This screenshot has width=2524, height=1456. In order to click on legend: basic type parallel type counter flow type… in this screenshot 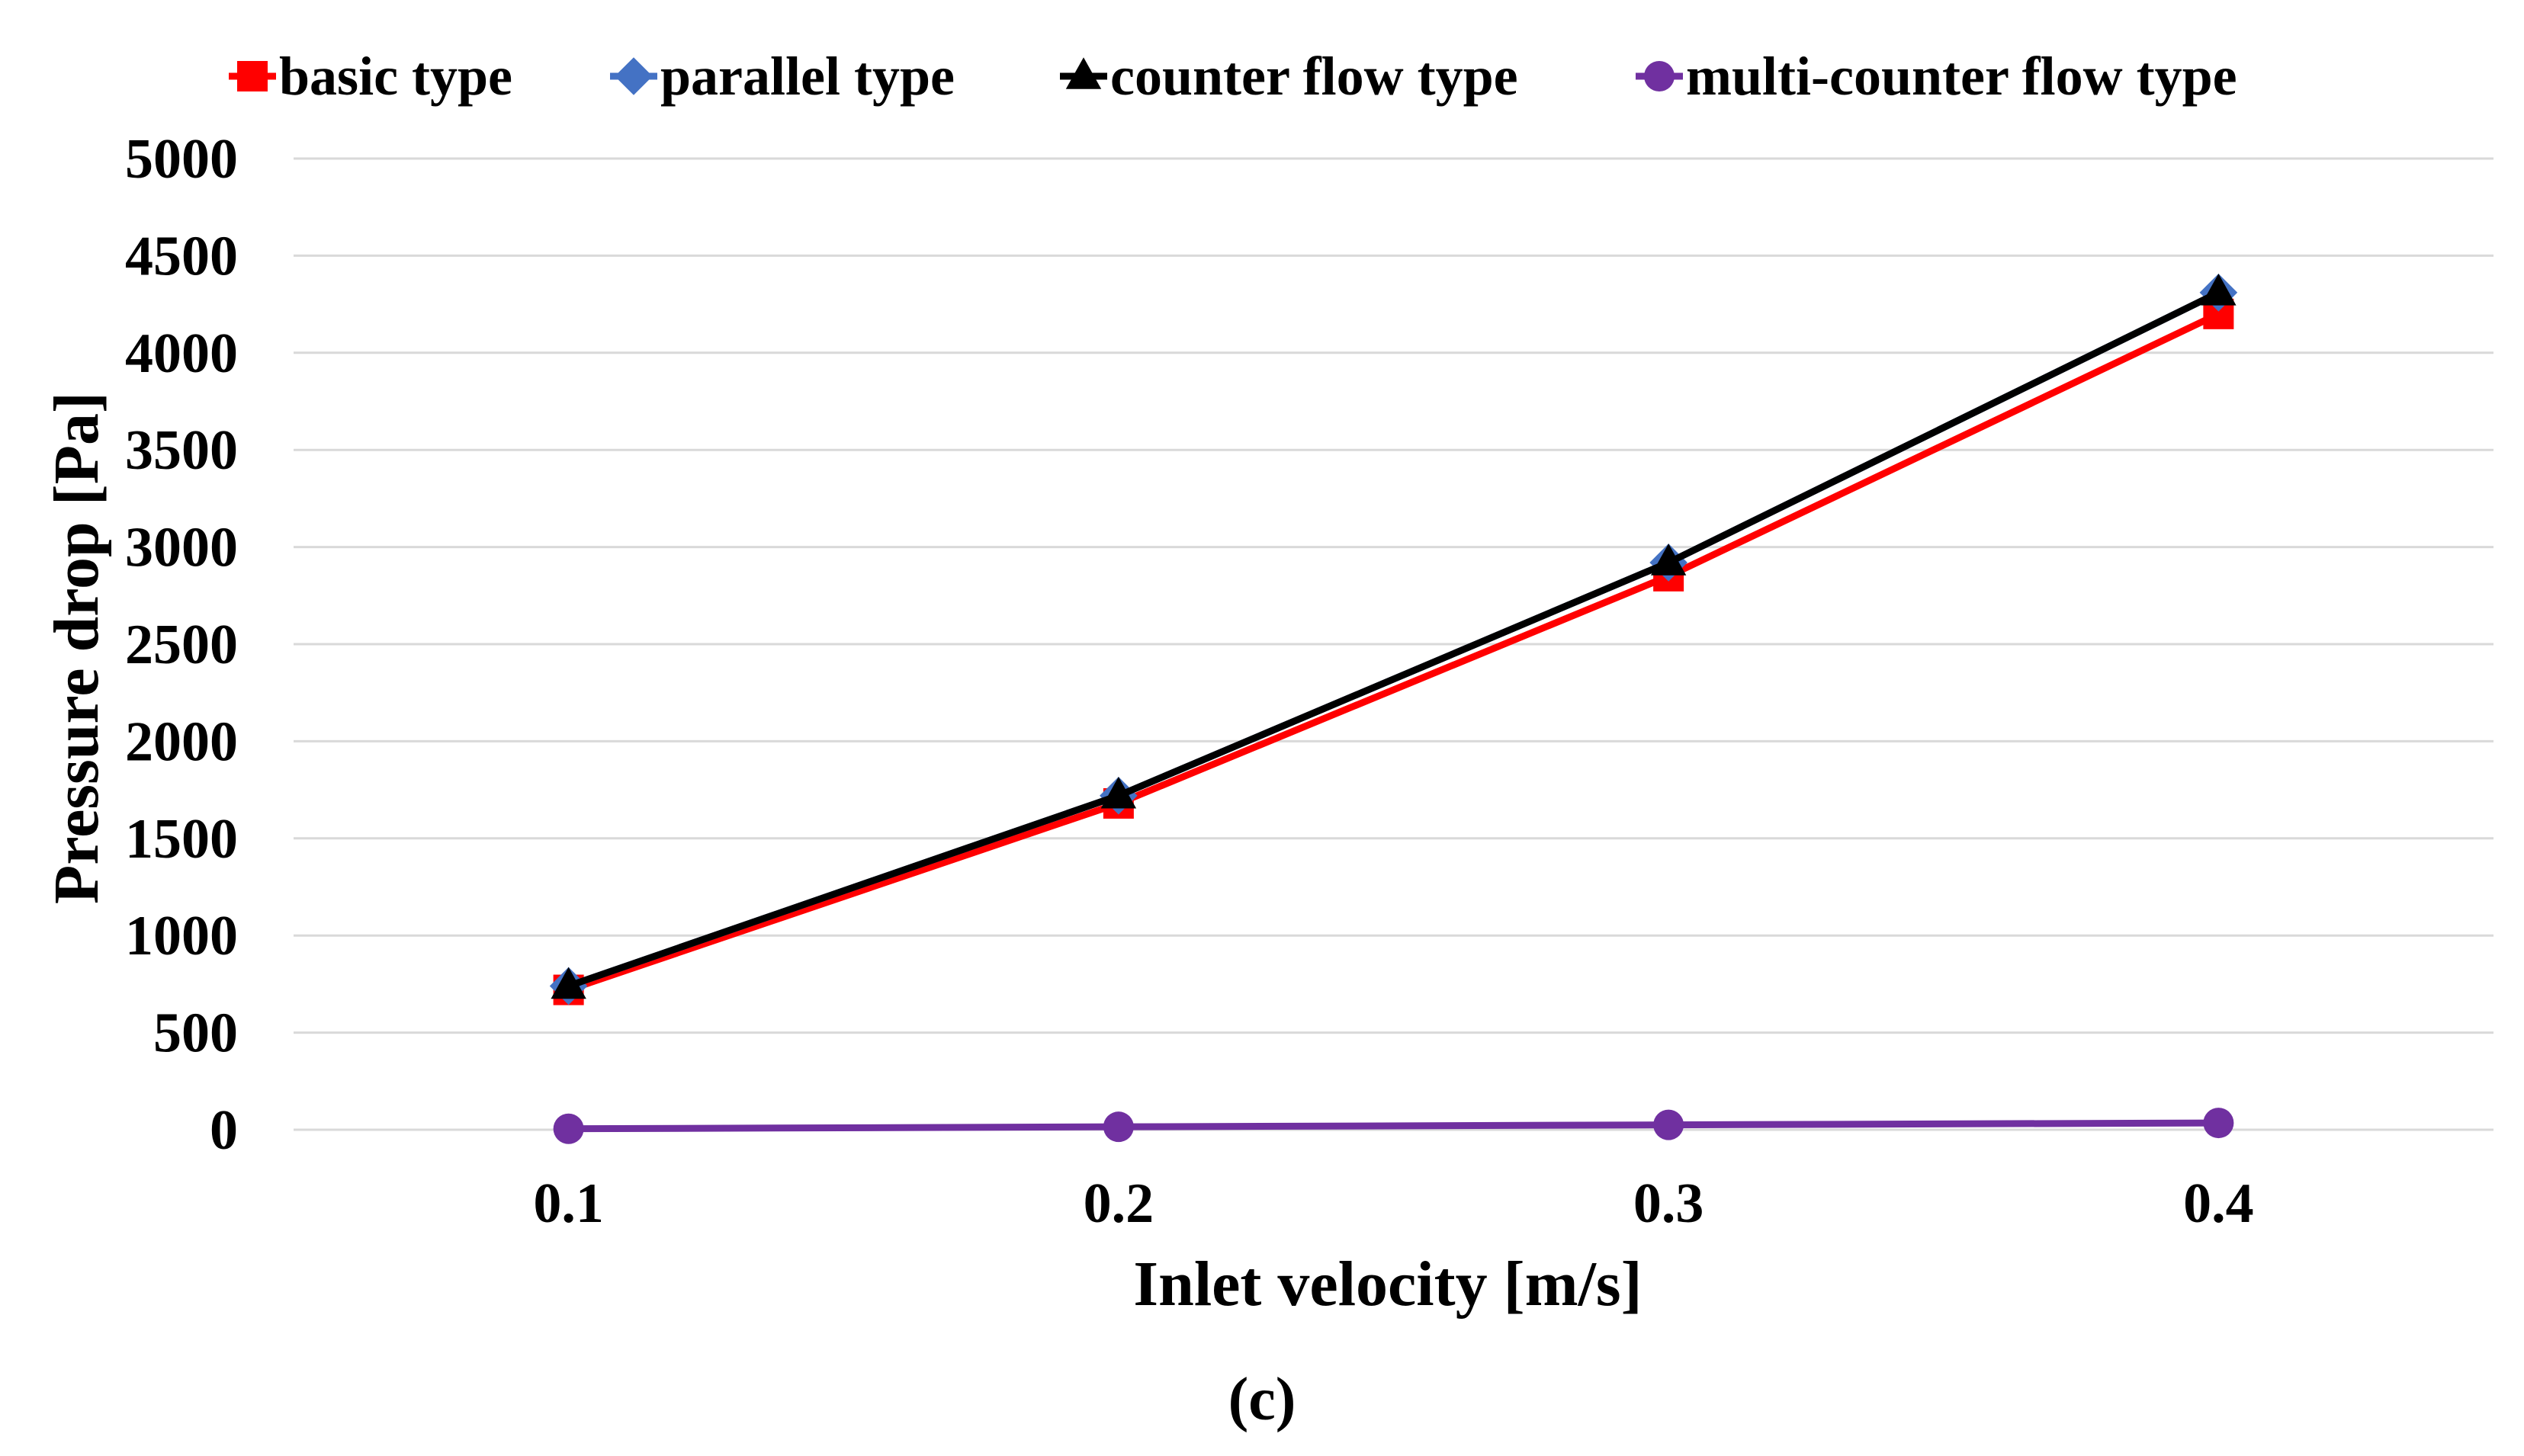, I will do `click(1233, 76)`.